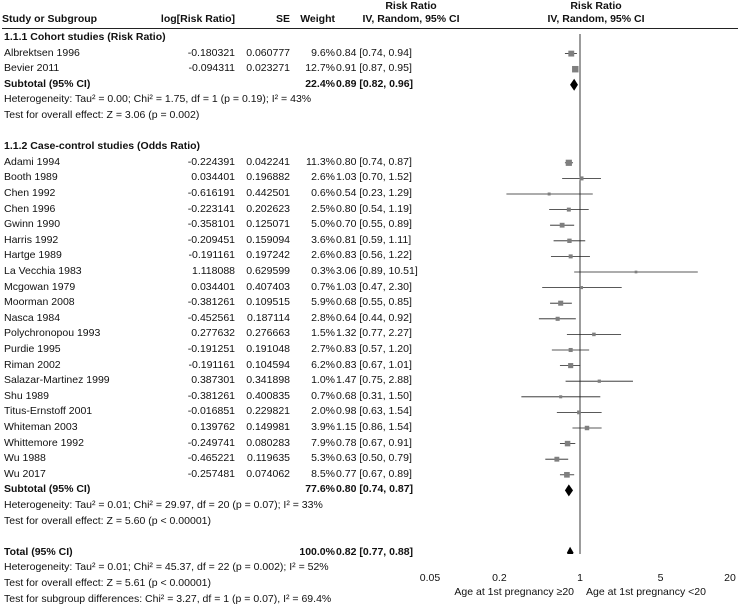 This screenshot has height=606, width=754. Describe the element at coordinates (268, 380) in the screenshot. I see `study-se: 0.341898` at that location.